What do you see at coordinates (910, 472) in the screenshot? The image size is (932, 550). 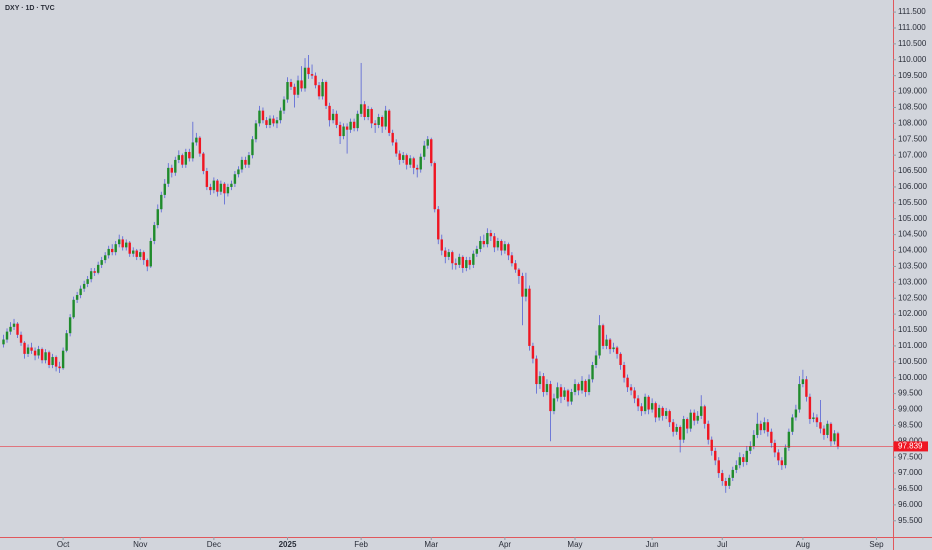 I see `y-tick-label: 97.000` at bounding box center [910, 472].